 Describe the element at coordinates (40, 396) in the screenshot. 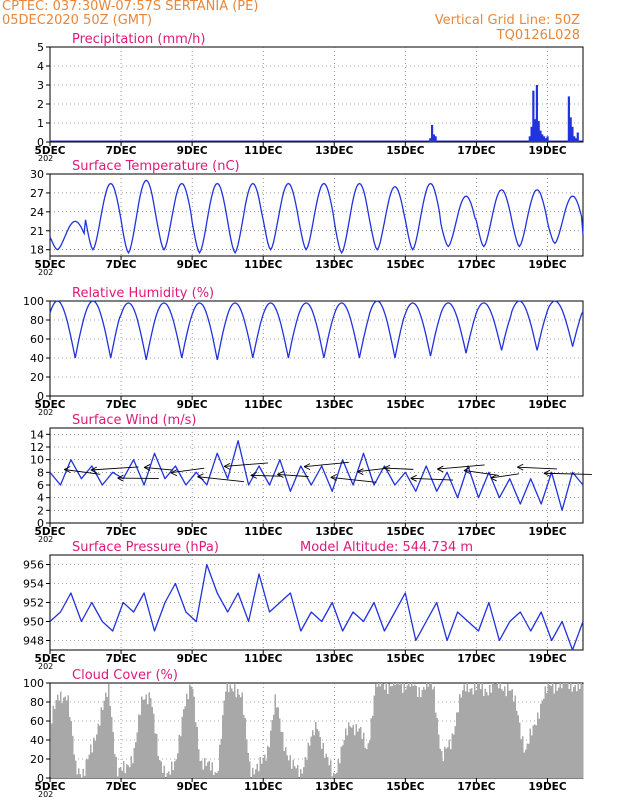

I see `y-tick-label: 0` at that location.